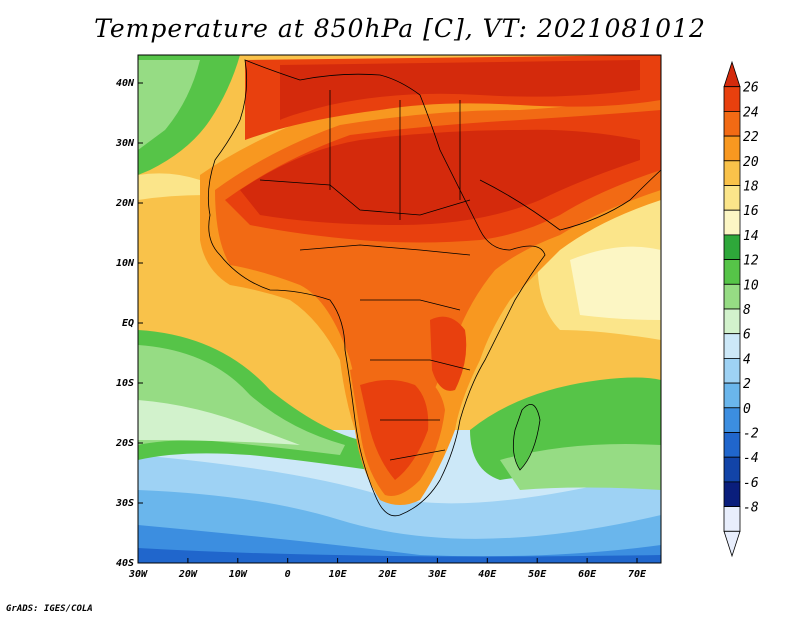  Describe the element at coordinates (125, 143) in the screenshot. I see `lat-tick-label: 30N` at that location.